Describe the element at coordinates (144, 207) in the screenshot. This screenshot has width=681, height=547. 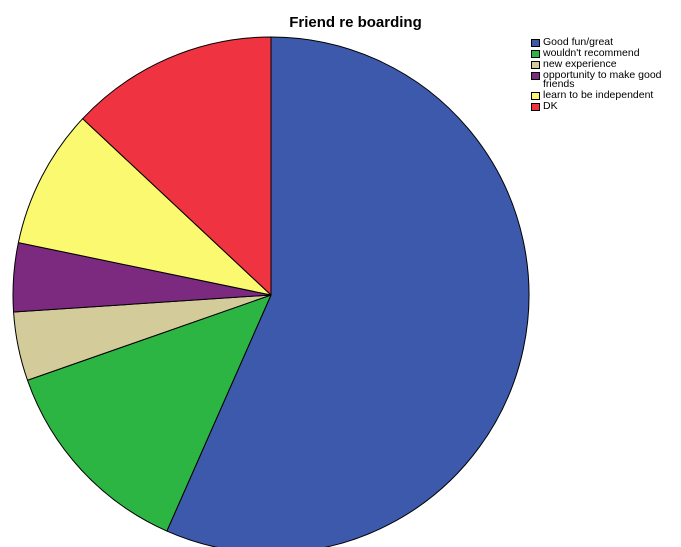
I see `pie-slice-independent` at that location.